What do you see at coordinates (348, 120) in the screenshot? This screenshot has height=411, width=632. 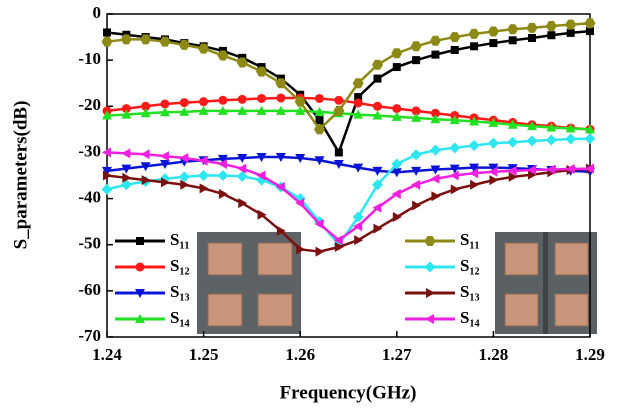 I see `series-line` at bounding box center [348, 120].